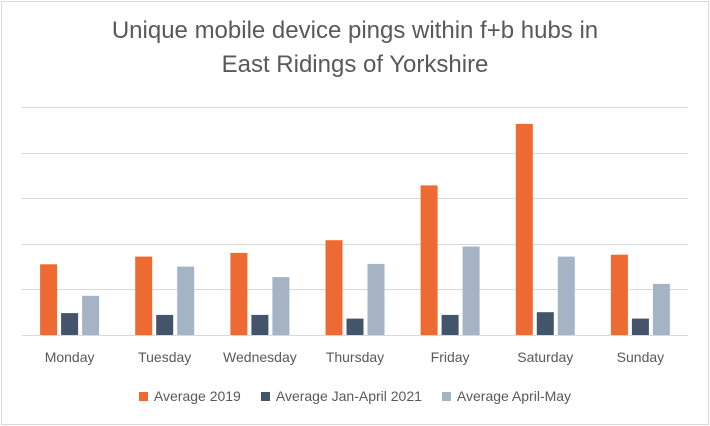 This screenshot has height=426, width=710. Describe the element at coordinates (197, 396) in the screenshot. I see `legend-label: Average 2019` at that location.